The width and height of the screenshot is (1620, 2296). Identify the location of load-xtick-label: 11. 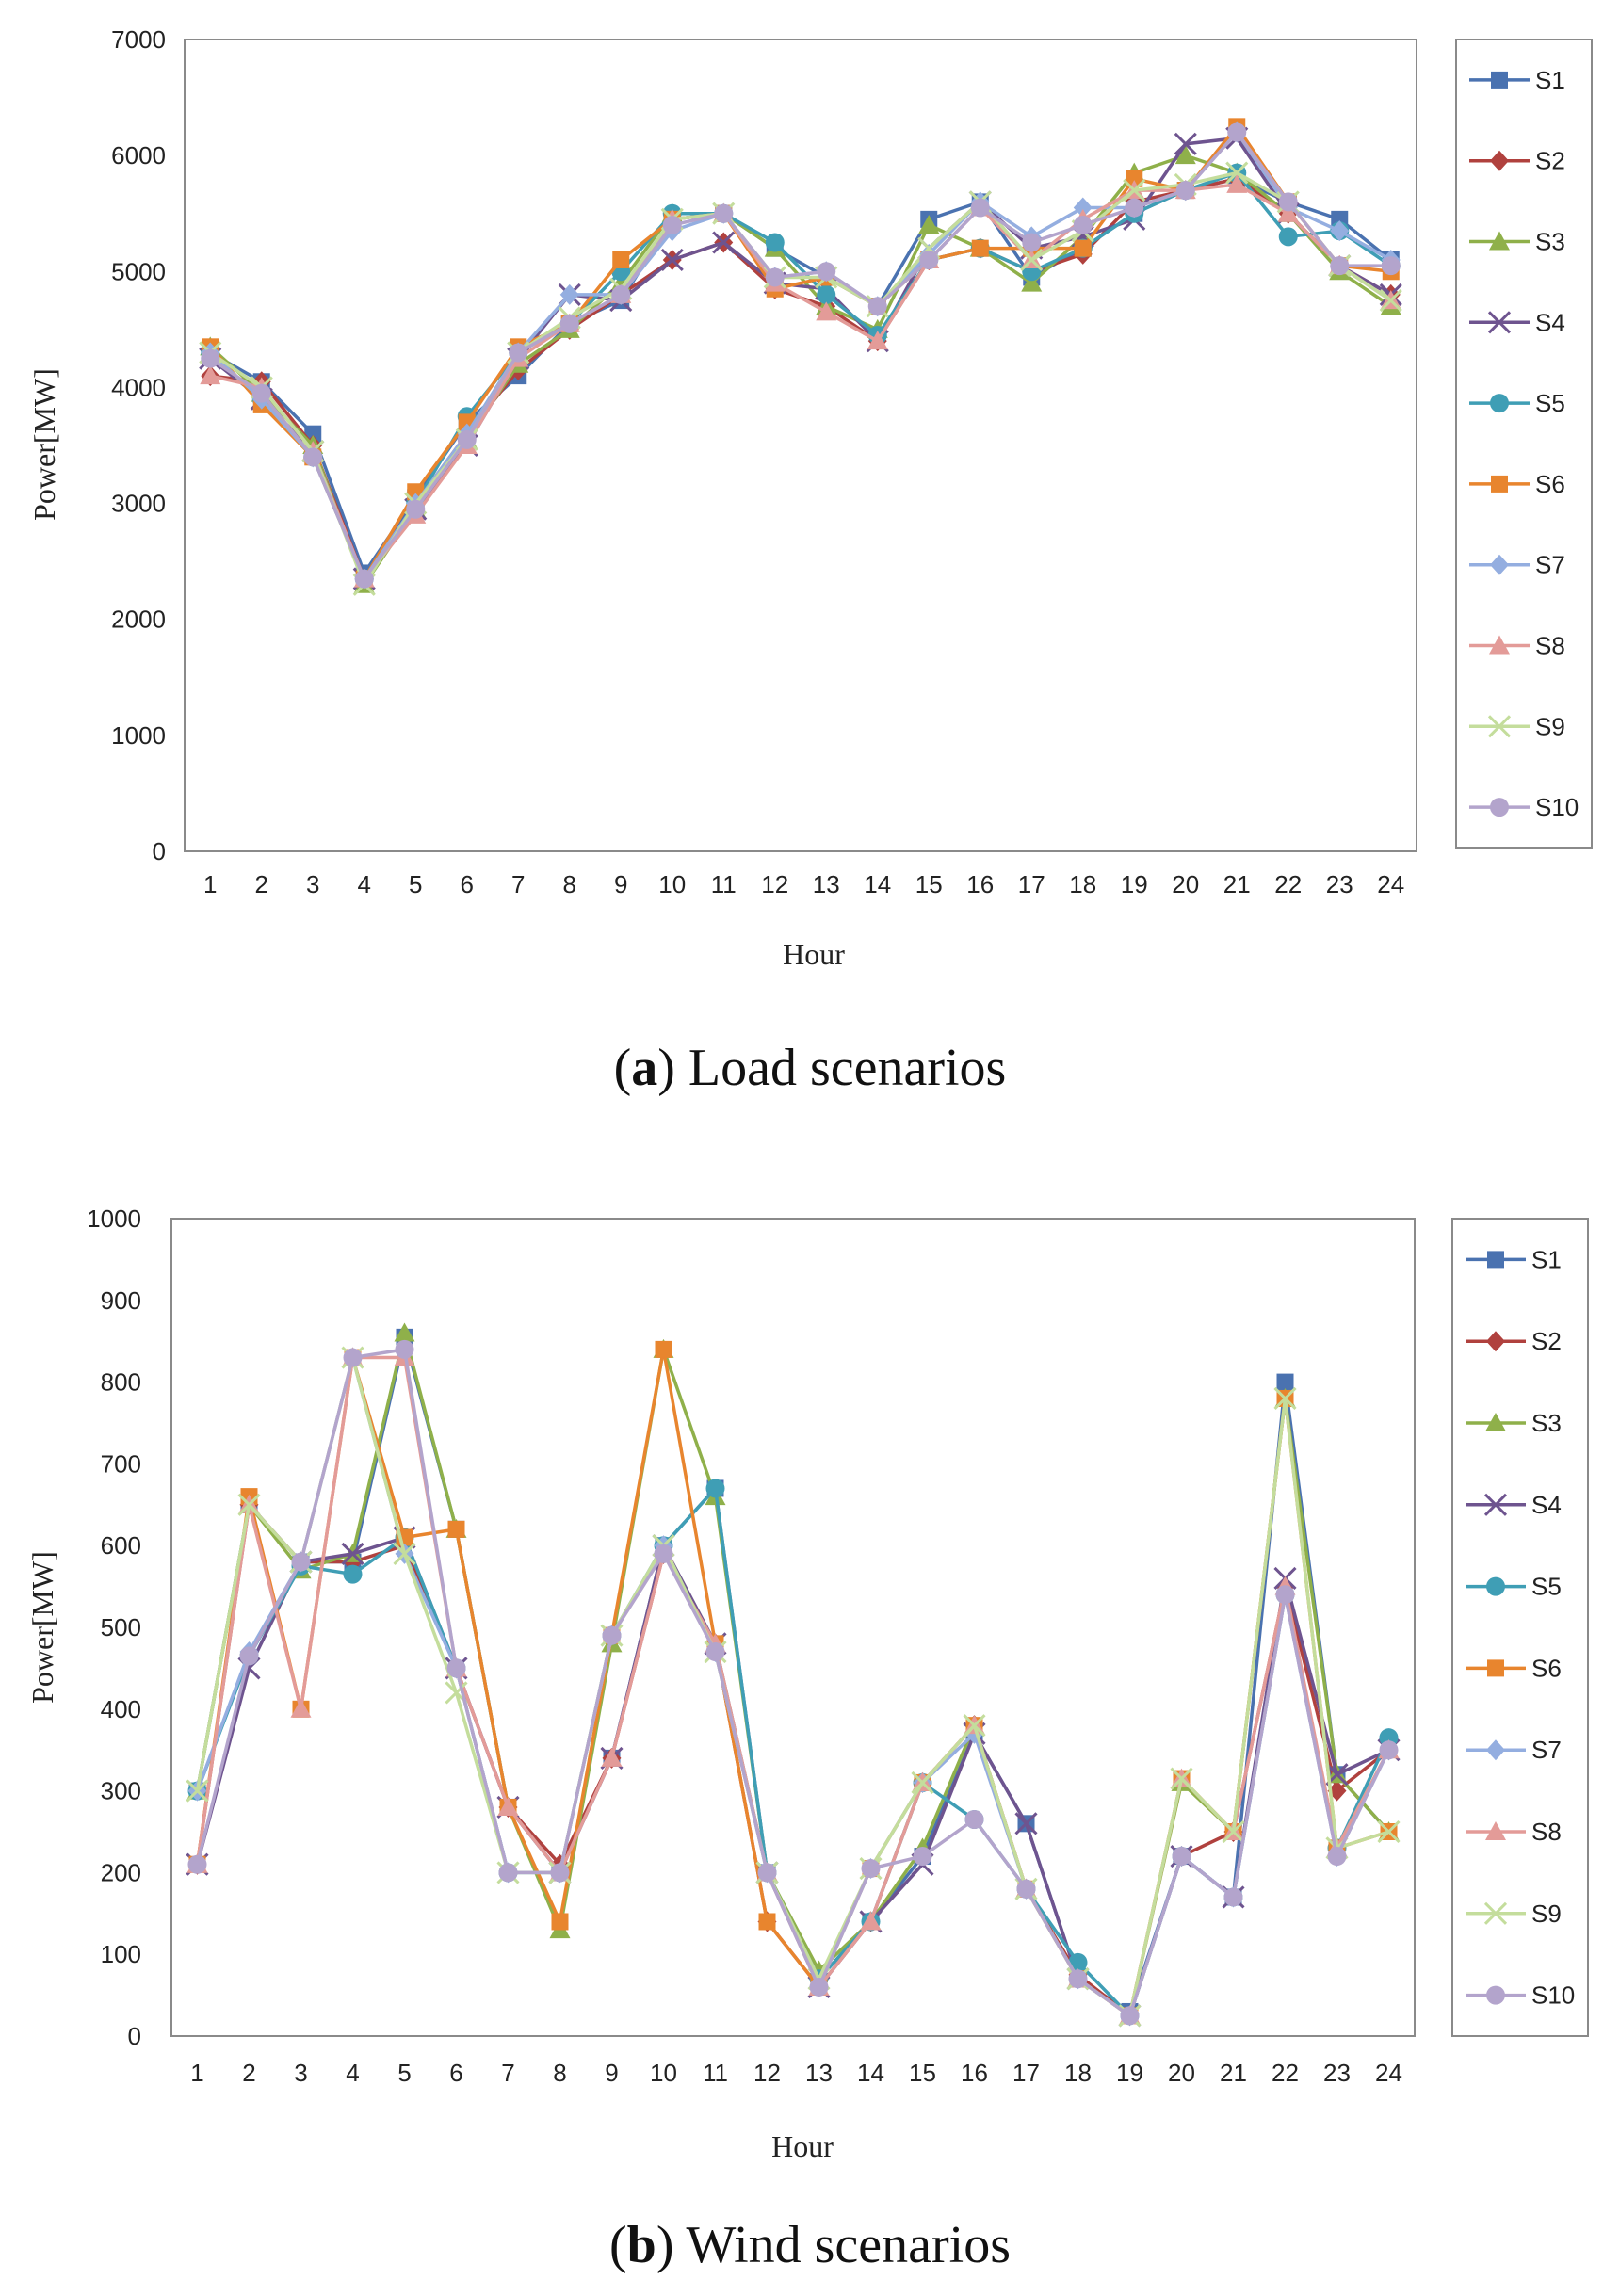
(724, 884).